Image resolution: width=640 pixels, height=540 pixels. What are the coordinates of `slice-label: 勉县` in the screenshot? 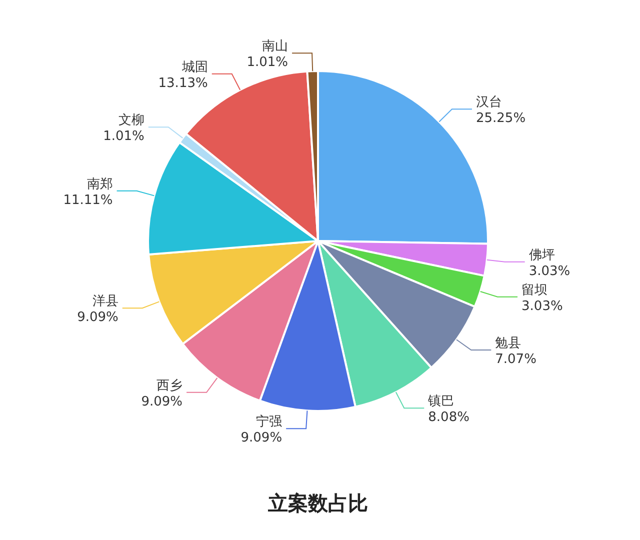 It's located at (508, 344).